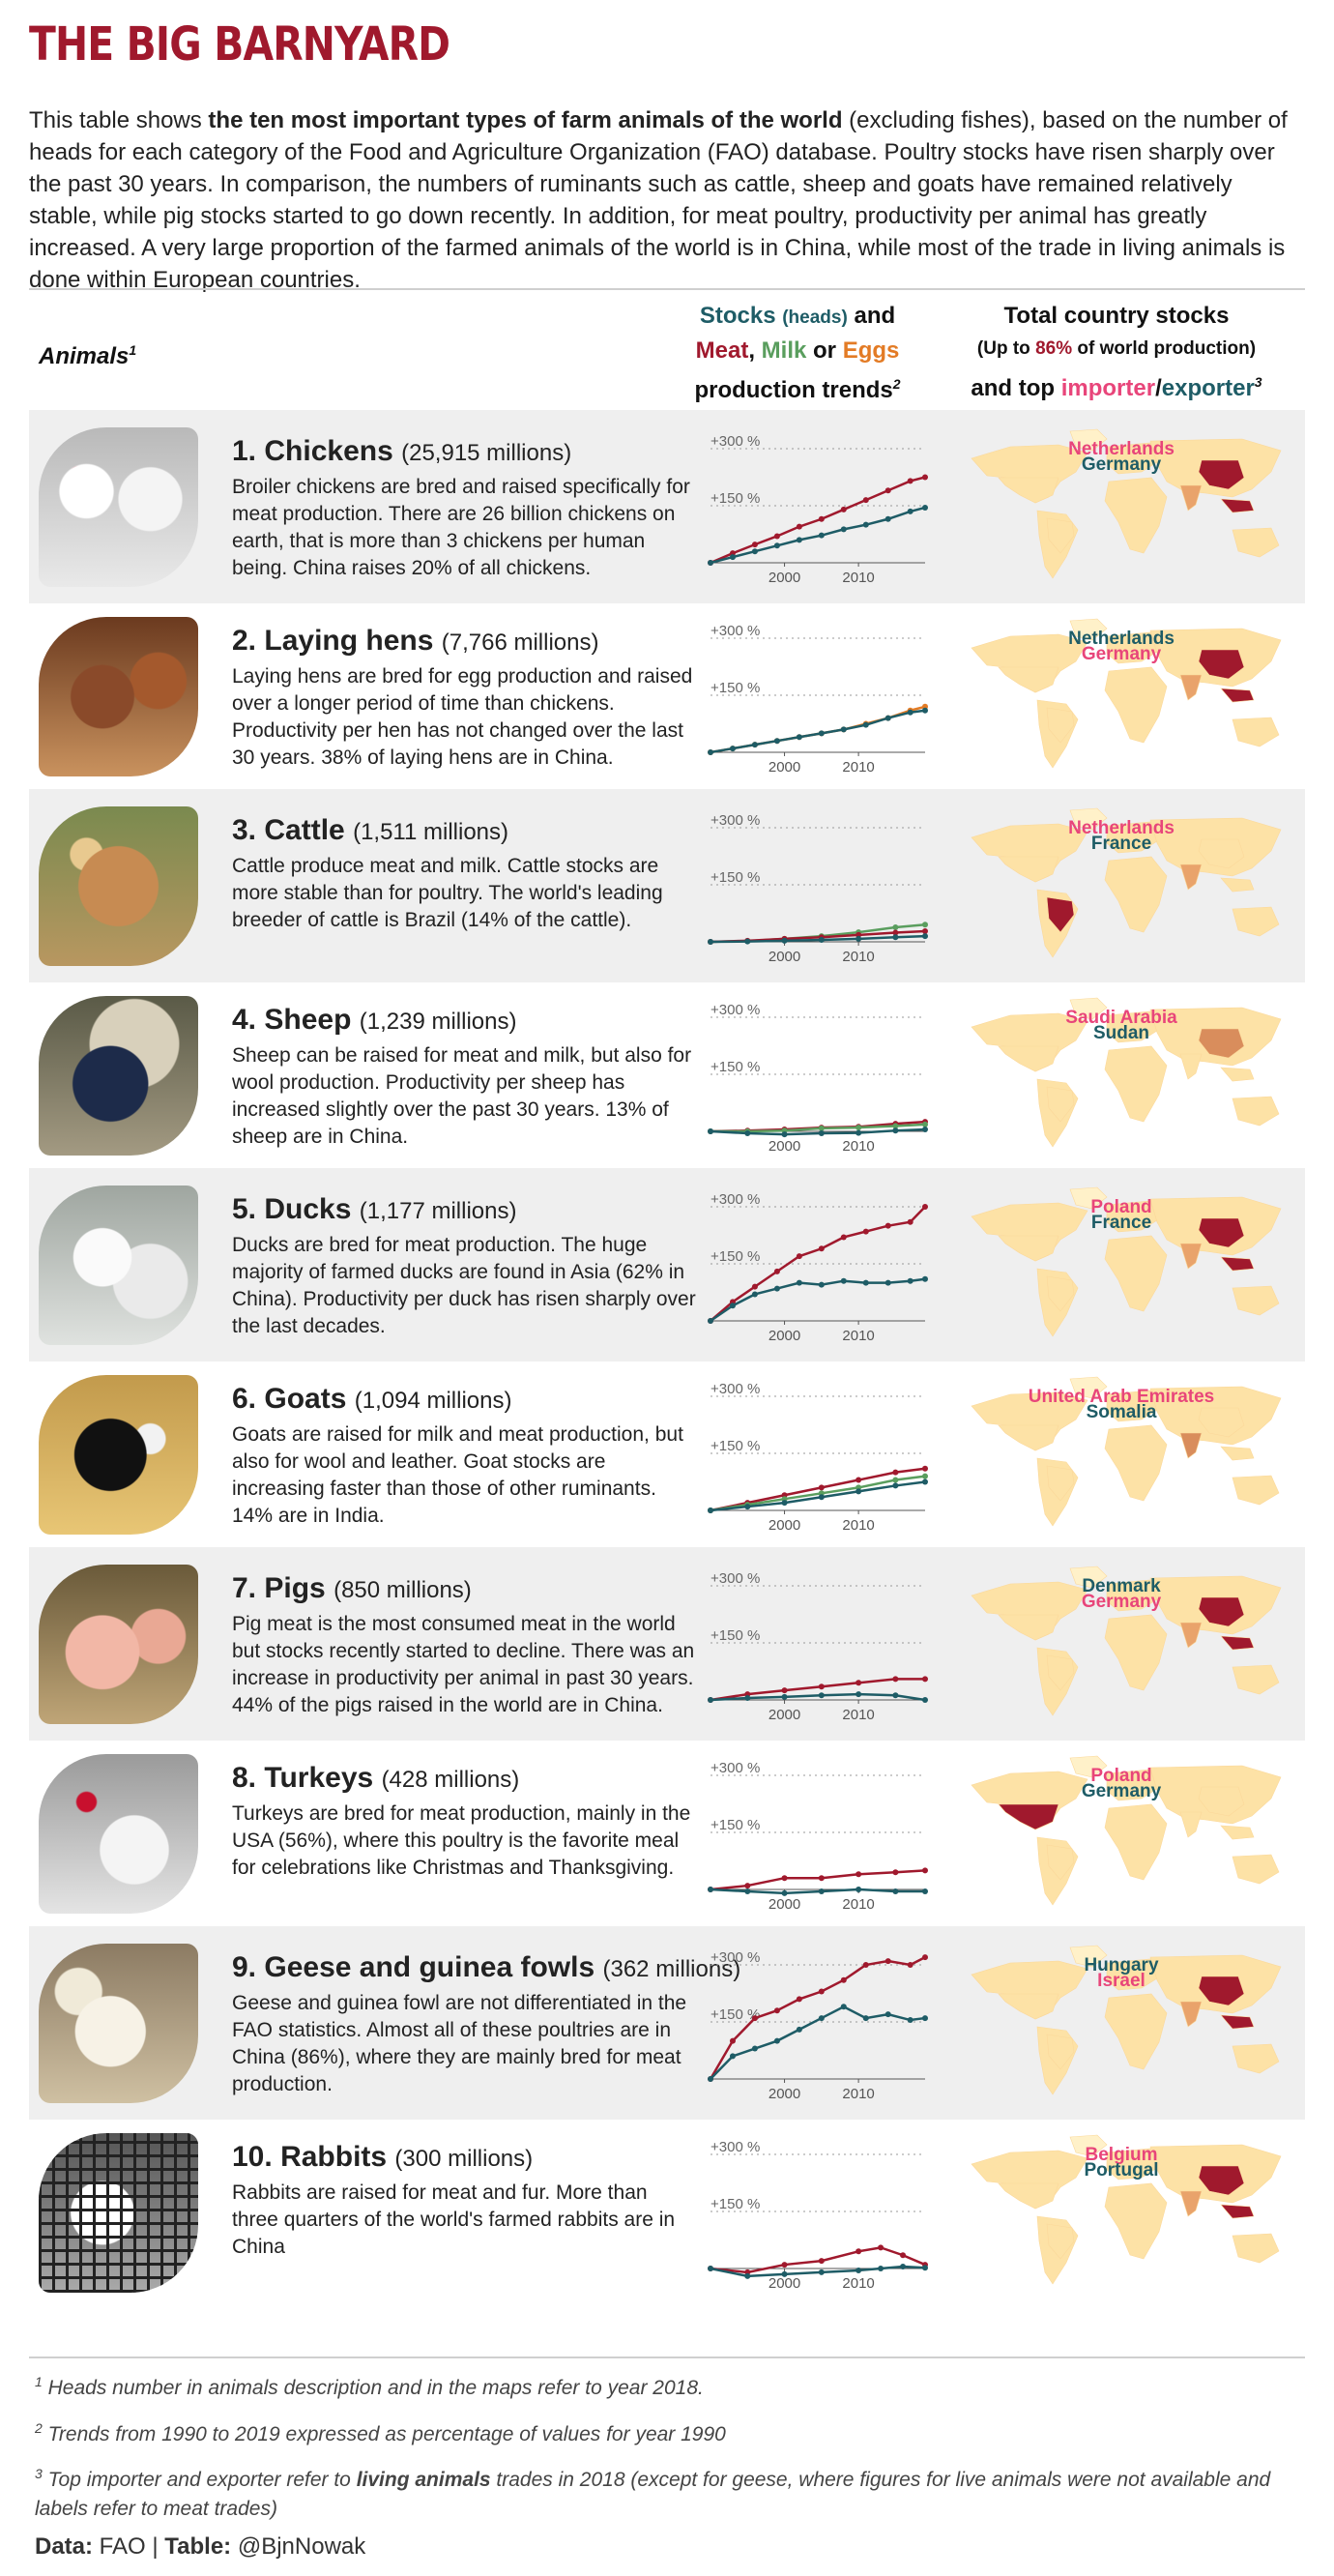  I want to click on animal-name: Geese and guinea fowls, so click(429, 1967).